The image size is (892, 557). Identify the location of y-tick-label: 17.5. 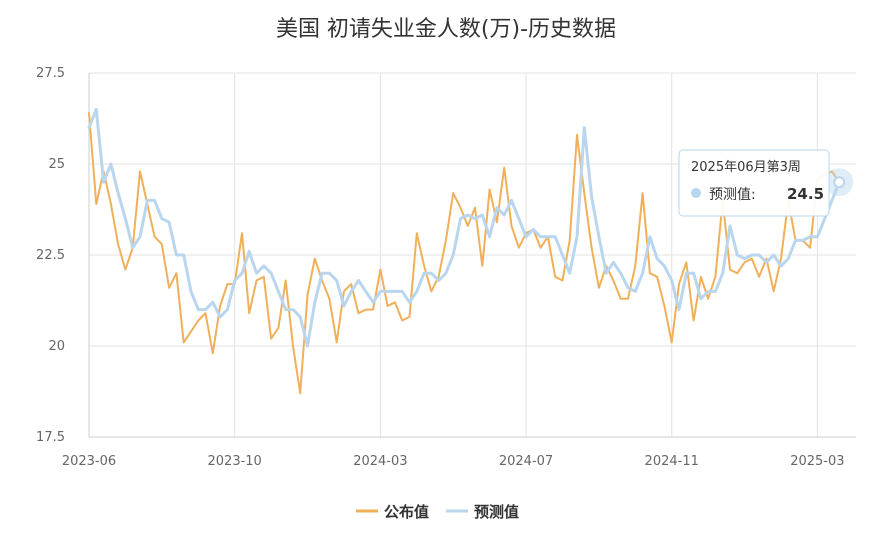
(50, 437).